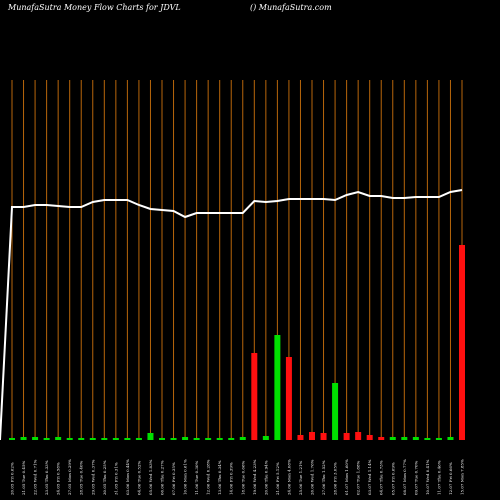  What do you see at coordinates (208, 477) in the screenshot?
I see `x-tick-label: 12.06 Wed 0.28%` at bounding box center [208, 477].